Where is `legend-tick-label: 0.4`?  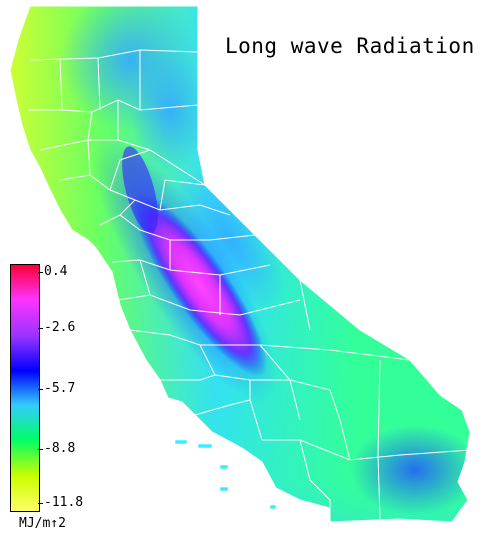
legend-tick-label: 0.4 is located at coordinates (56, 271).